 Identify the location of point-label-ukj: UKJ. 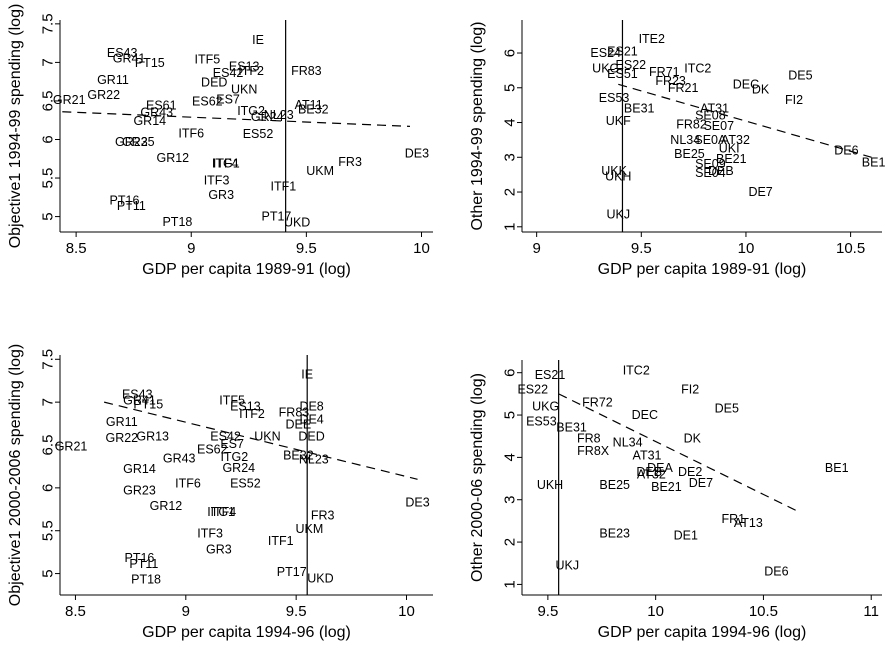
(567, 565).